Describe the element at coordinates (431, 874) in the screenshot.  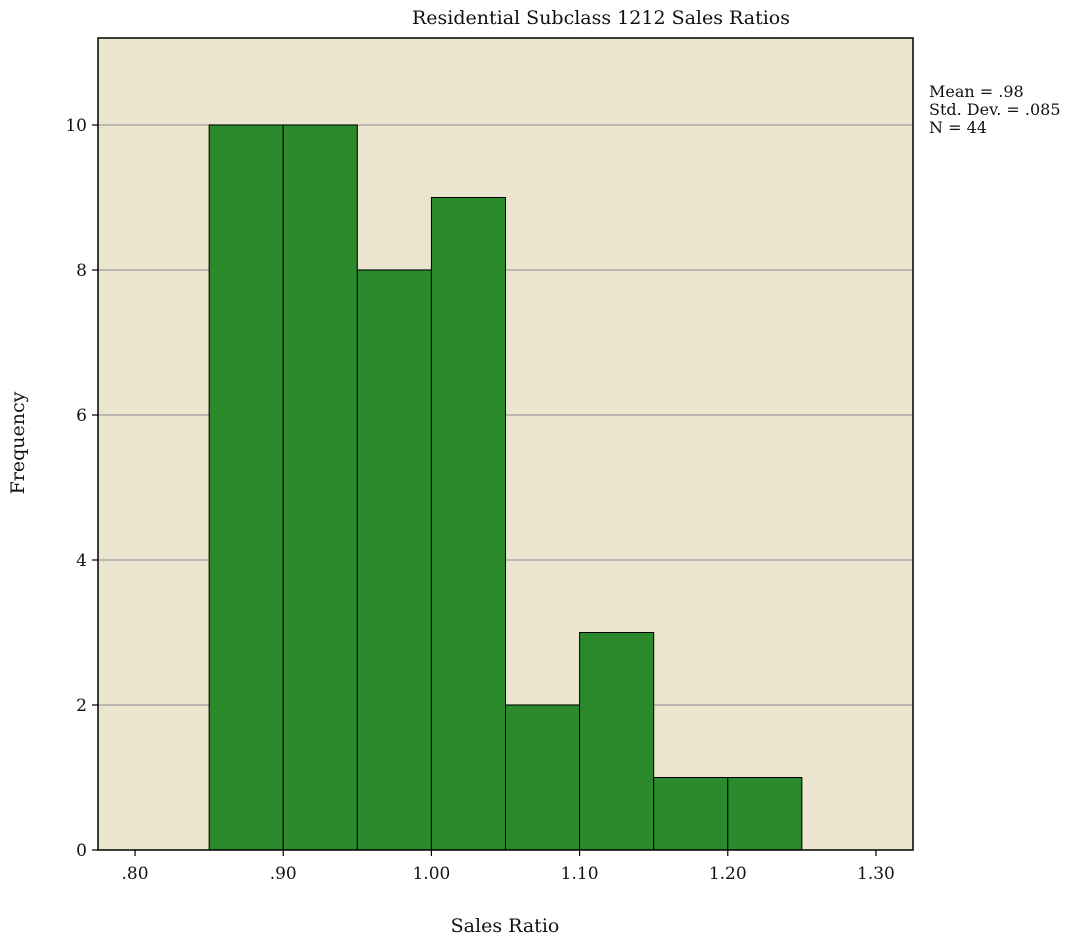
I see `x-tick-label: 1.00` at that location.